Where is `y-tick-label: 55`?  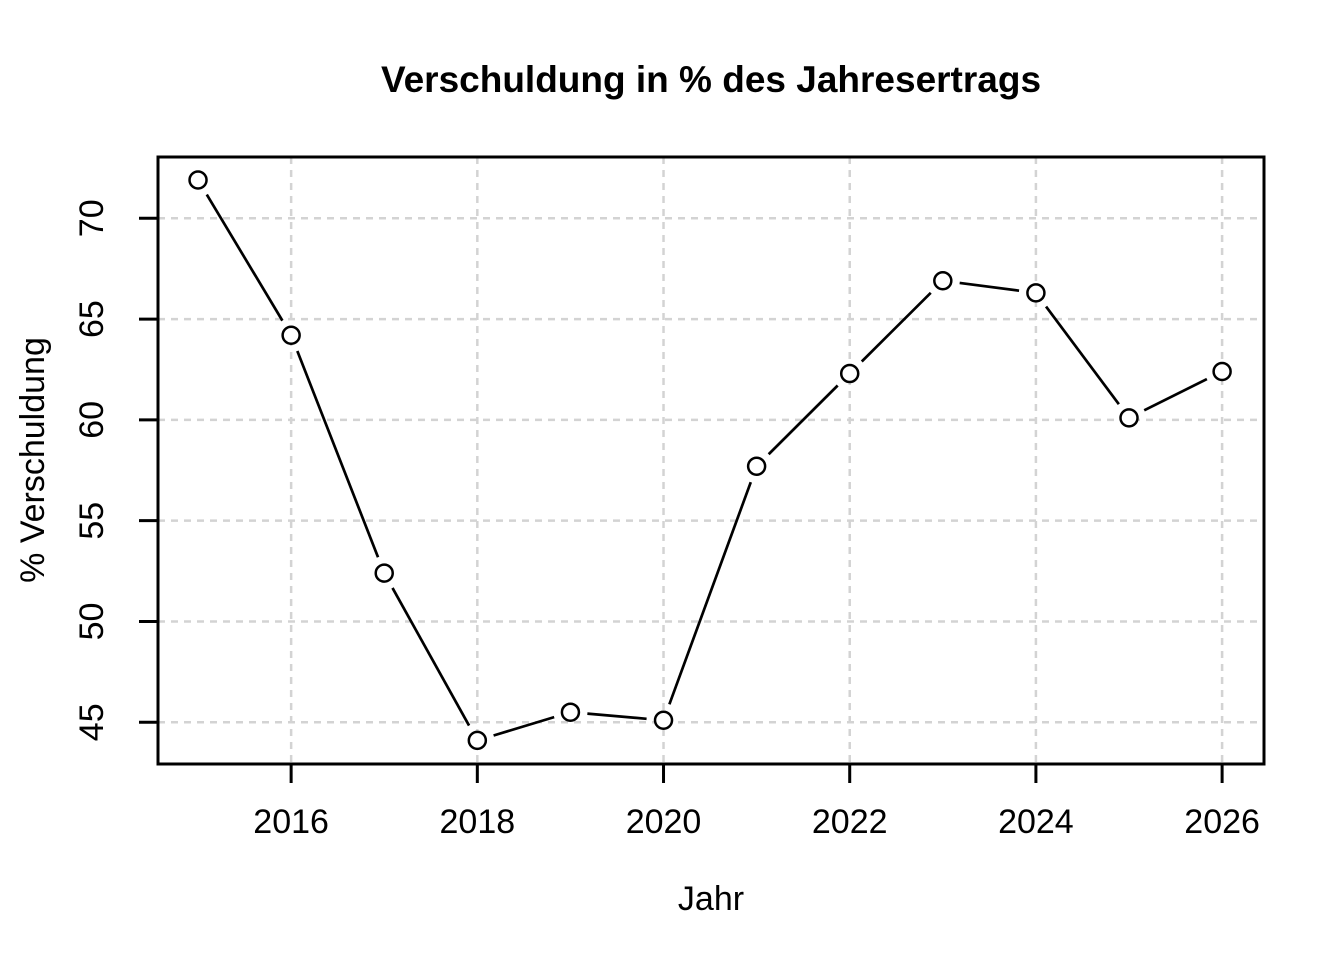
y-tick-label: 55 is located at coordinates (92, 521).